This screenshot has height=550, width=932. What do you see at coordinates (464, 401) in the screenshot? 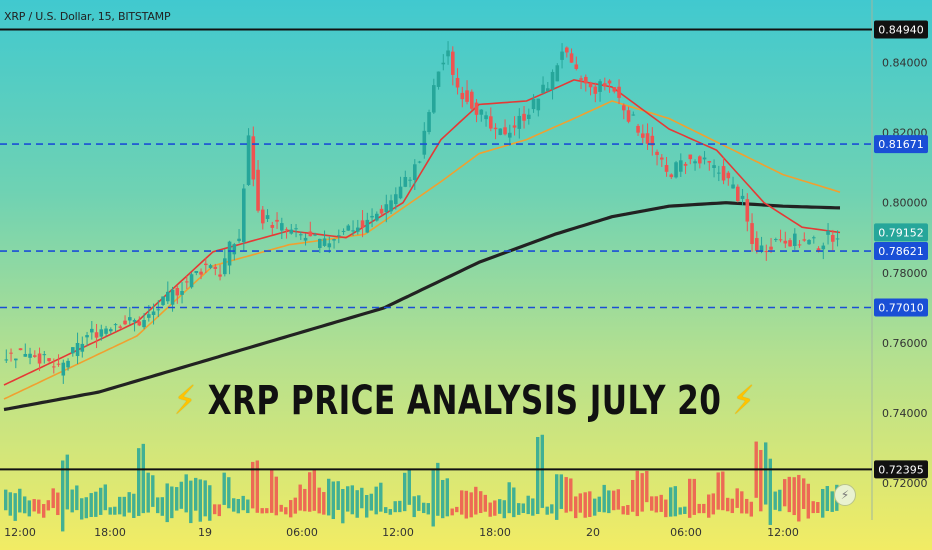
I see `banner-title: XRP PRICE ANALYSIS JULY 20` at bounding box center [464, 401].